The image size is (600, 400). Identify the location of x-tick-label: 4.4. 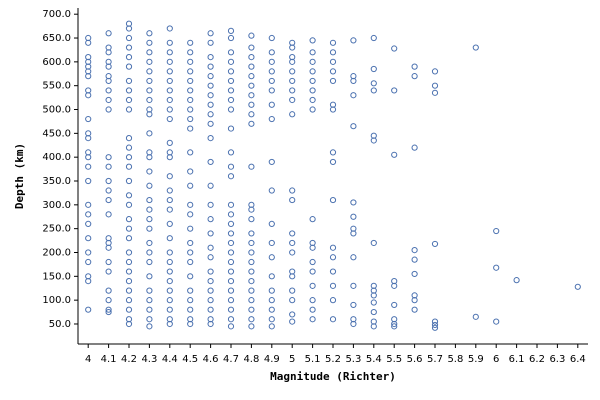
(170, 359).